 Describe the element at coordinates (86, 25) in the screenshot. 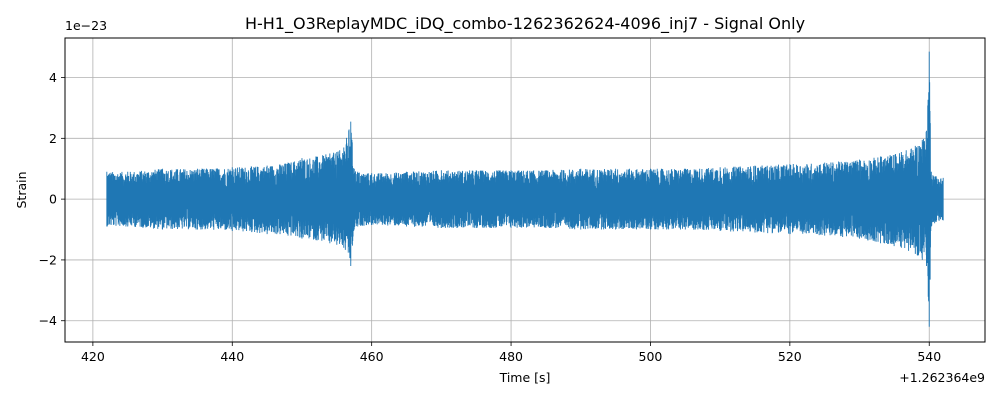

I see `y-axis-scale-label: 1e−23` at that location.